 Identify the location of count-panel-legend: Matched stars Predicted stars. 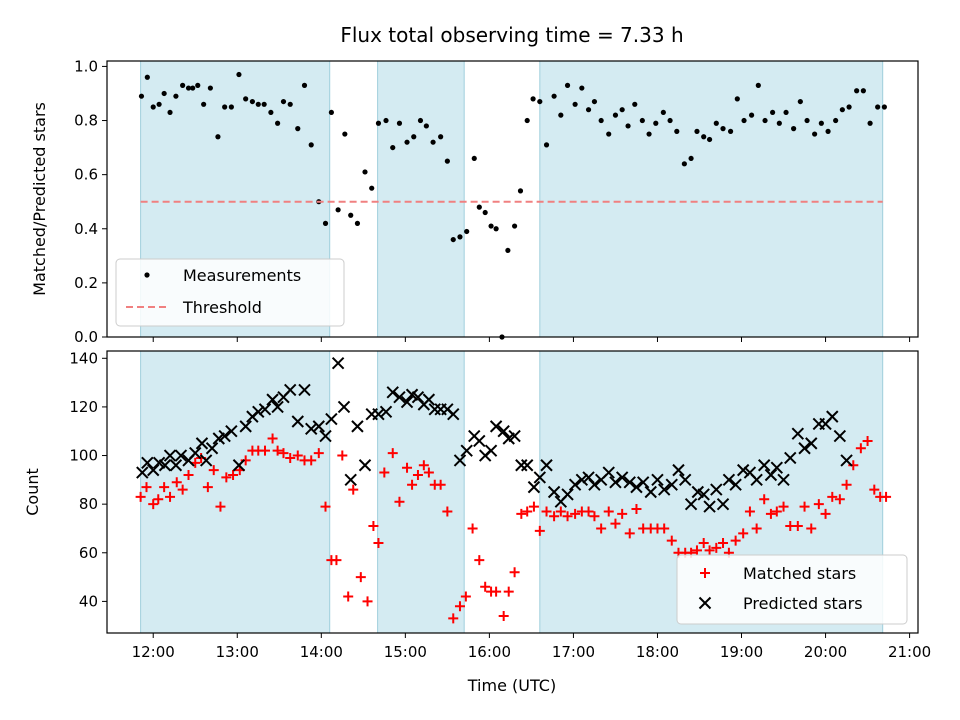
(792, 589).